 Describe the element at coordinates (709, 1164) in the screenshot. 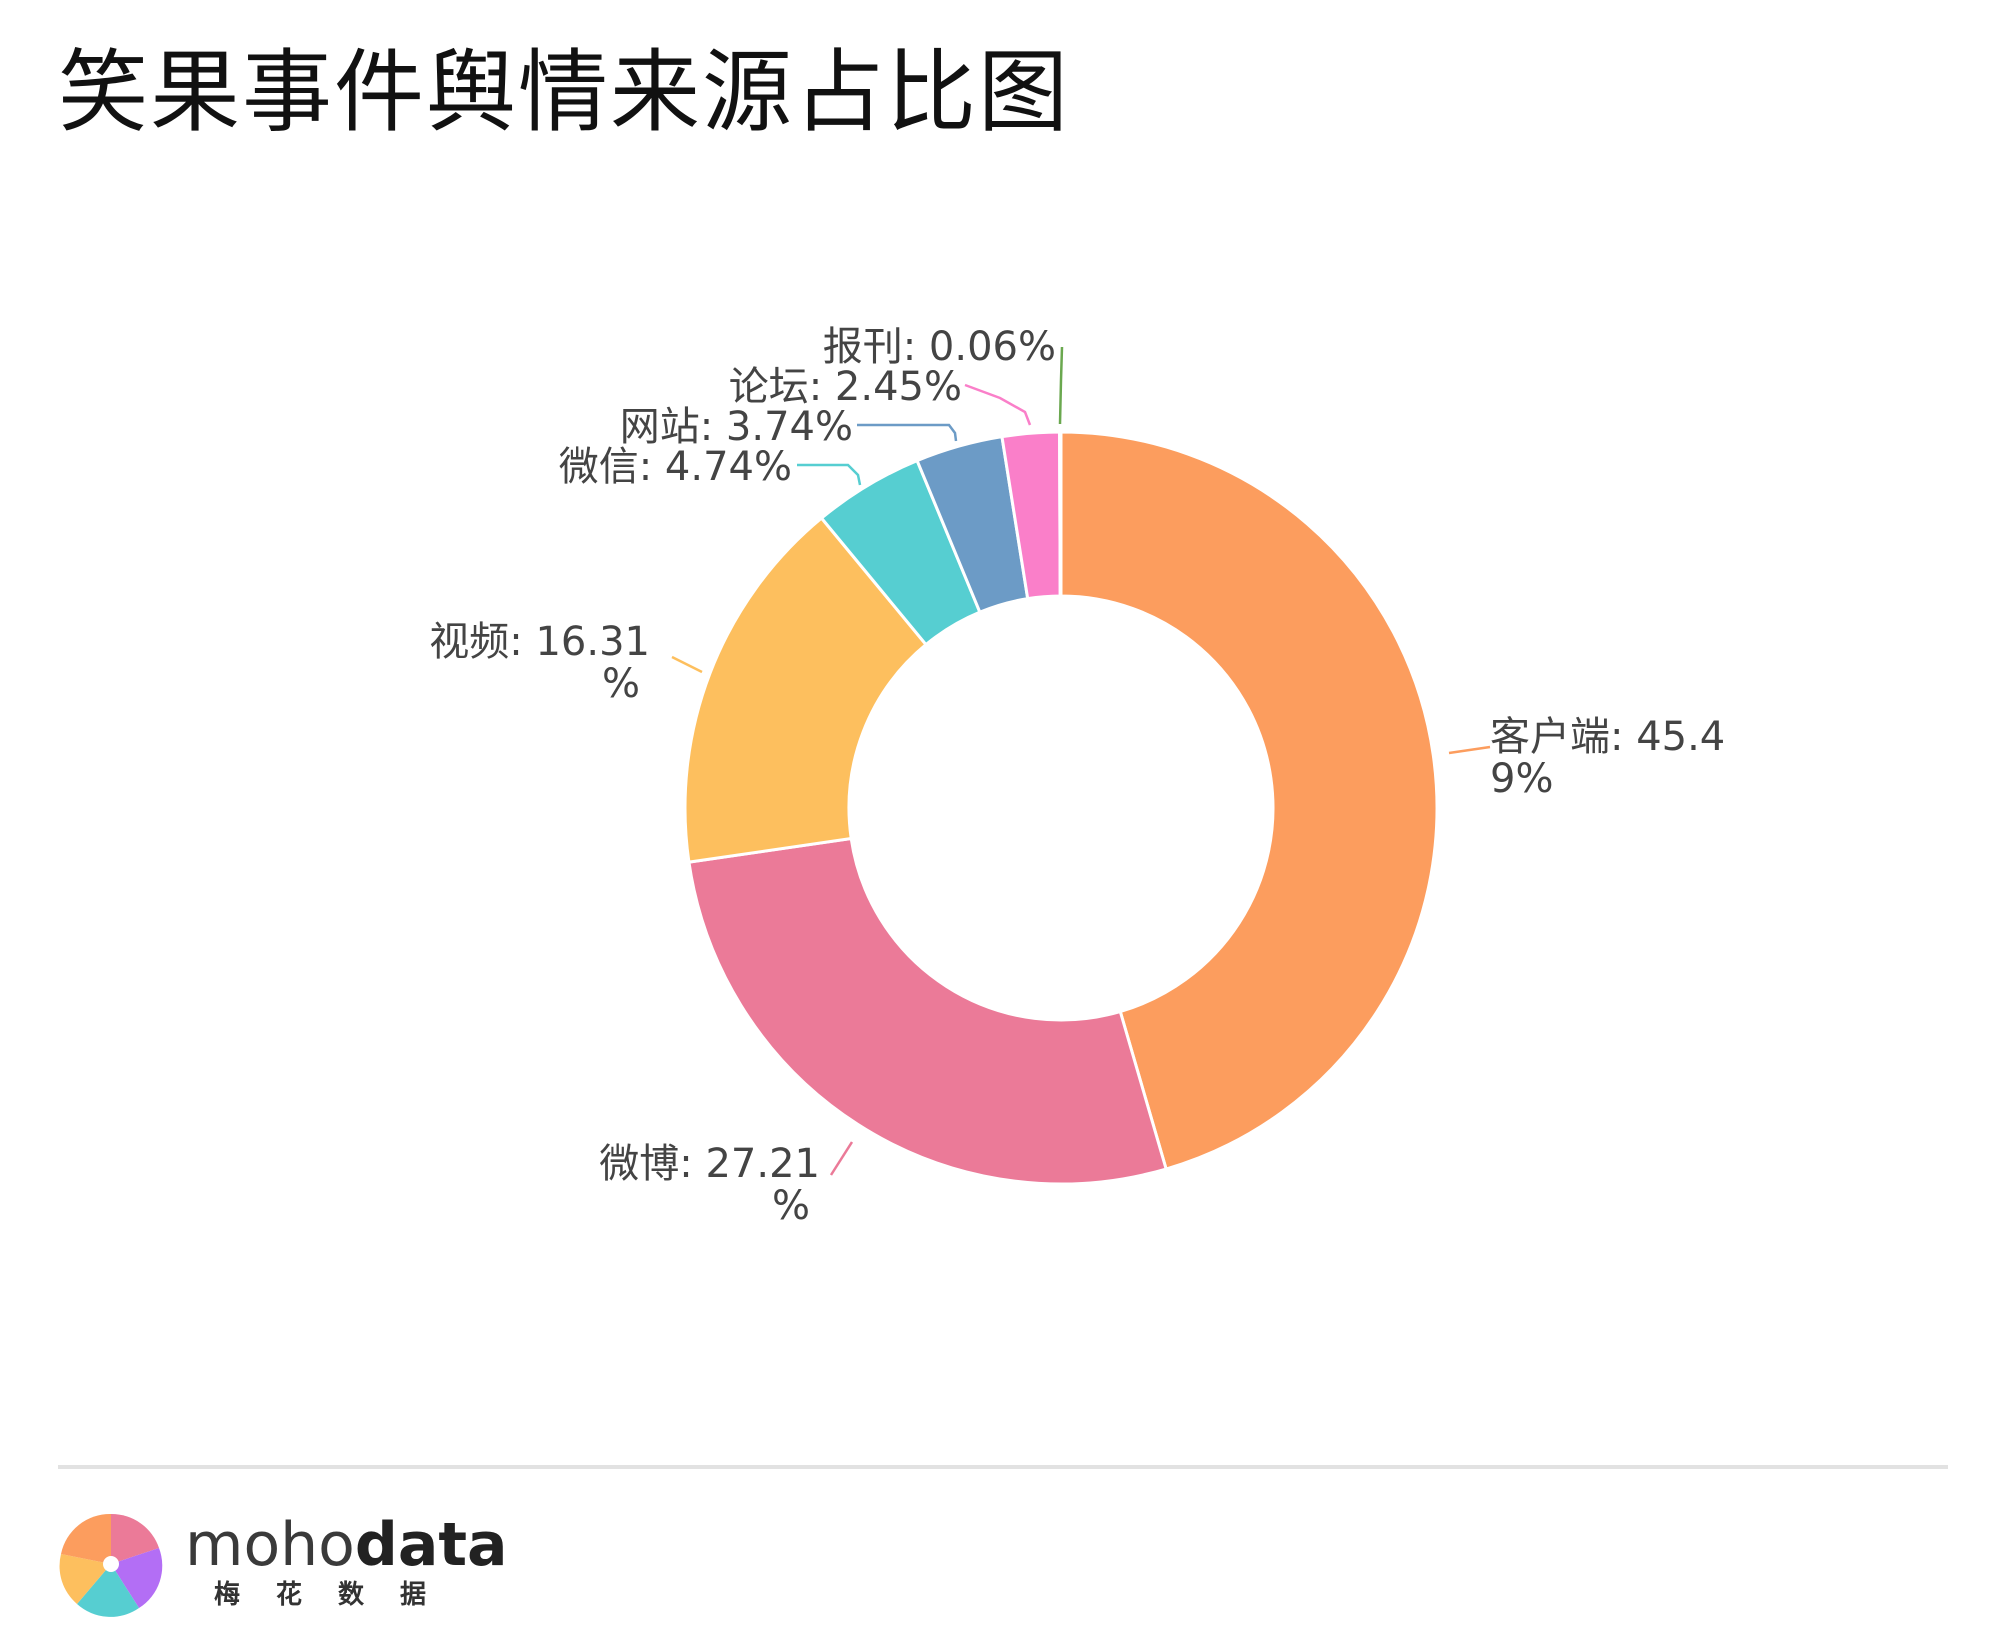

I see `slice-label-微博: 微博: 27.21` at that location.